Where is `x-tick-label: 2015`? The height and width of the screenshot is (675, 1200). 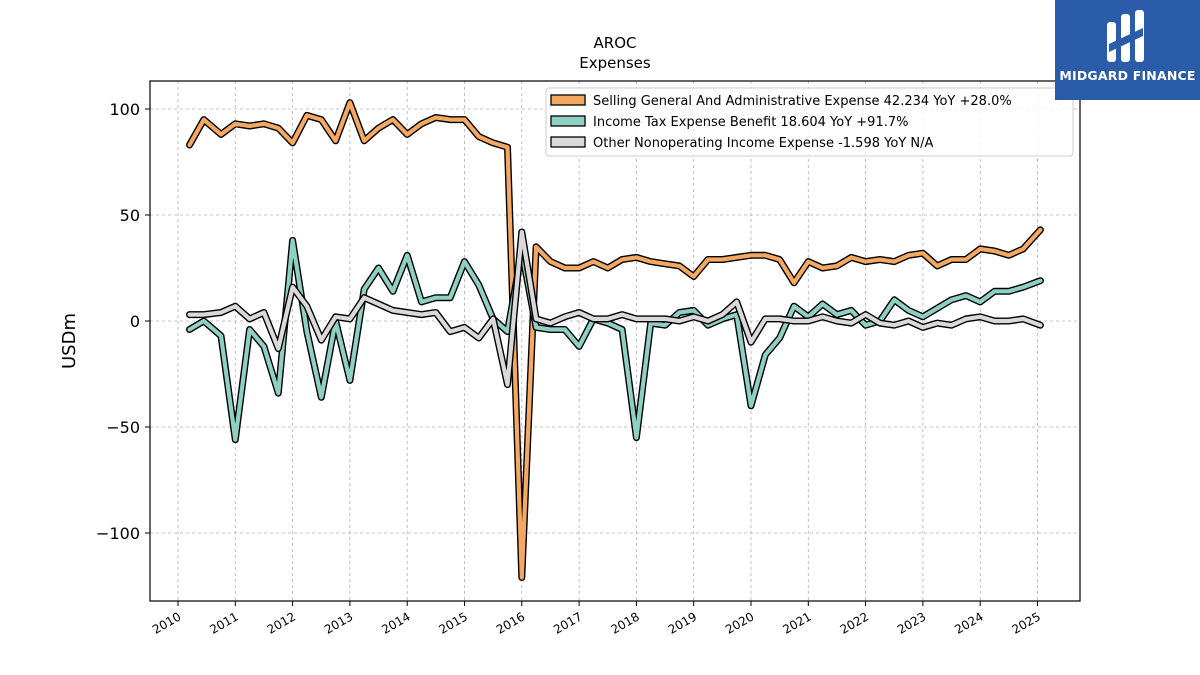
x-tick-label: 2015 is located at coordinates (453, 622).